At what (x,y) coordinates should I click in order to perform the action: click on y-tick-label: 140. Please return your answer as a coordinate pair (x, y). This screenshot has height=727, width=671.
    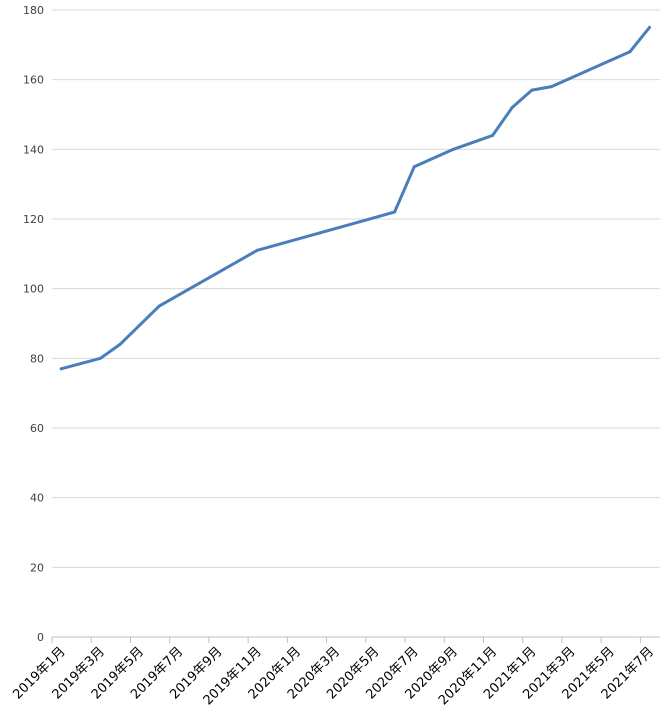
    Looking at the image, I should click on (33, 149).